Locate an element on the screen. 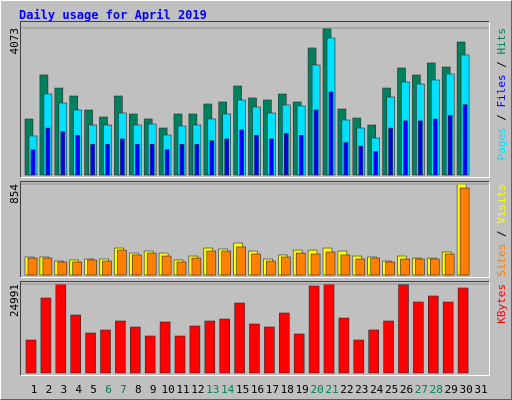 This screenshot has height=400, width=512. x-tick-label: 31 is located at coordinates (480, 389).